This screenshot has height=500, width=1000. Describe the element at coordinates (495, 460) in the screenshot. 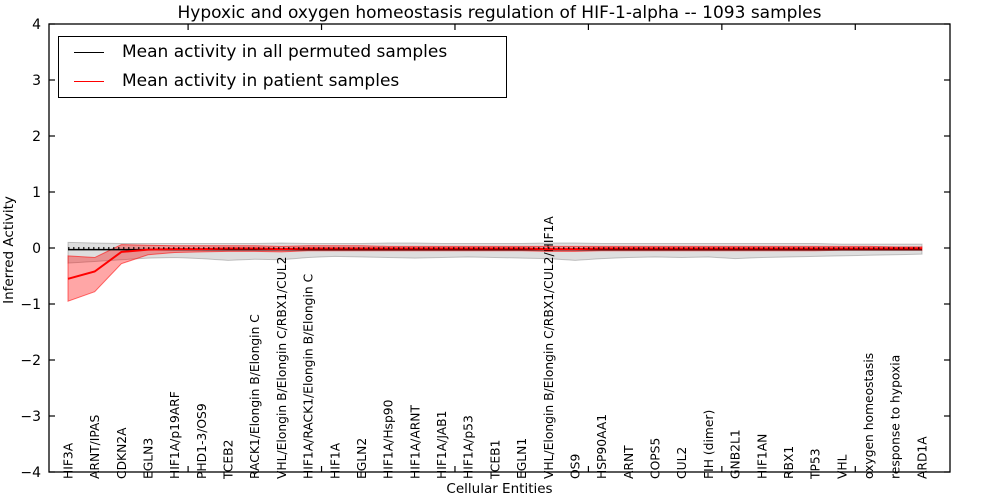

I see `x-category-label: TCEB1` at that location.